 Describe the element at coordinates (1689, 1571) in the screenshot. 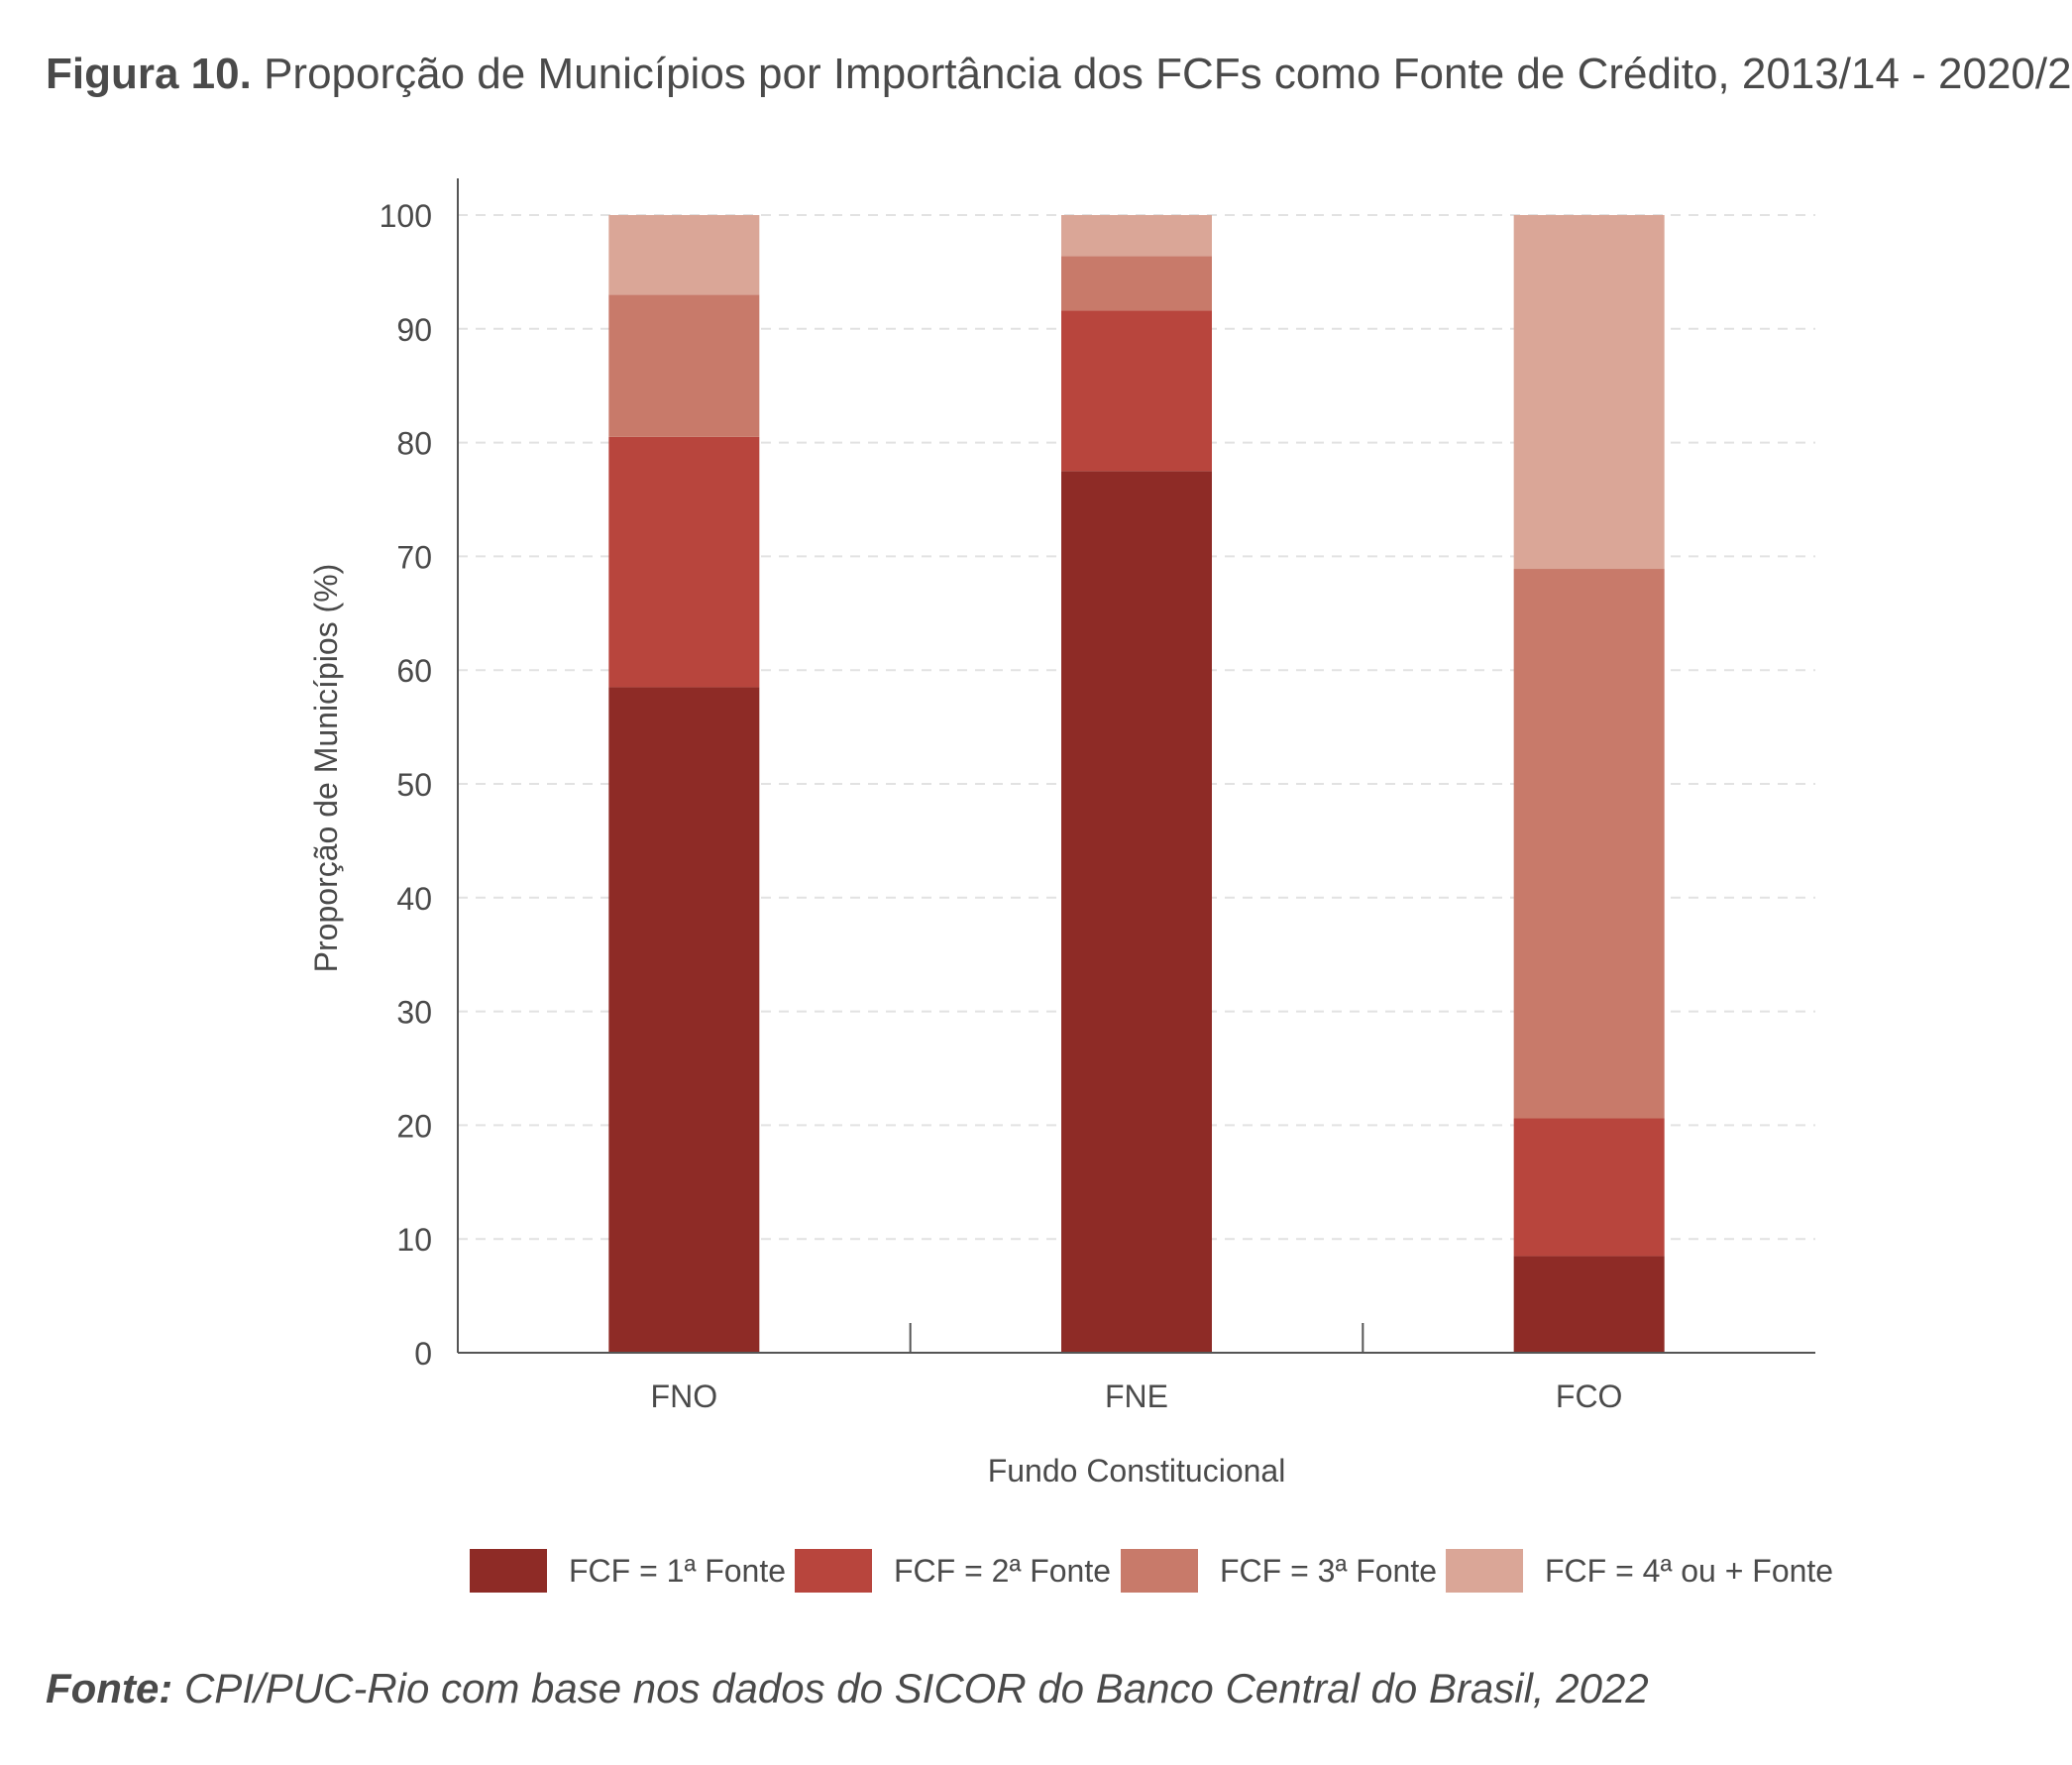

I see `legend-label: FCF = 4ª ou + Fonte` at that location.